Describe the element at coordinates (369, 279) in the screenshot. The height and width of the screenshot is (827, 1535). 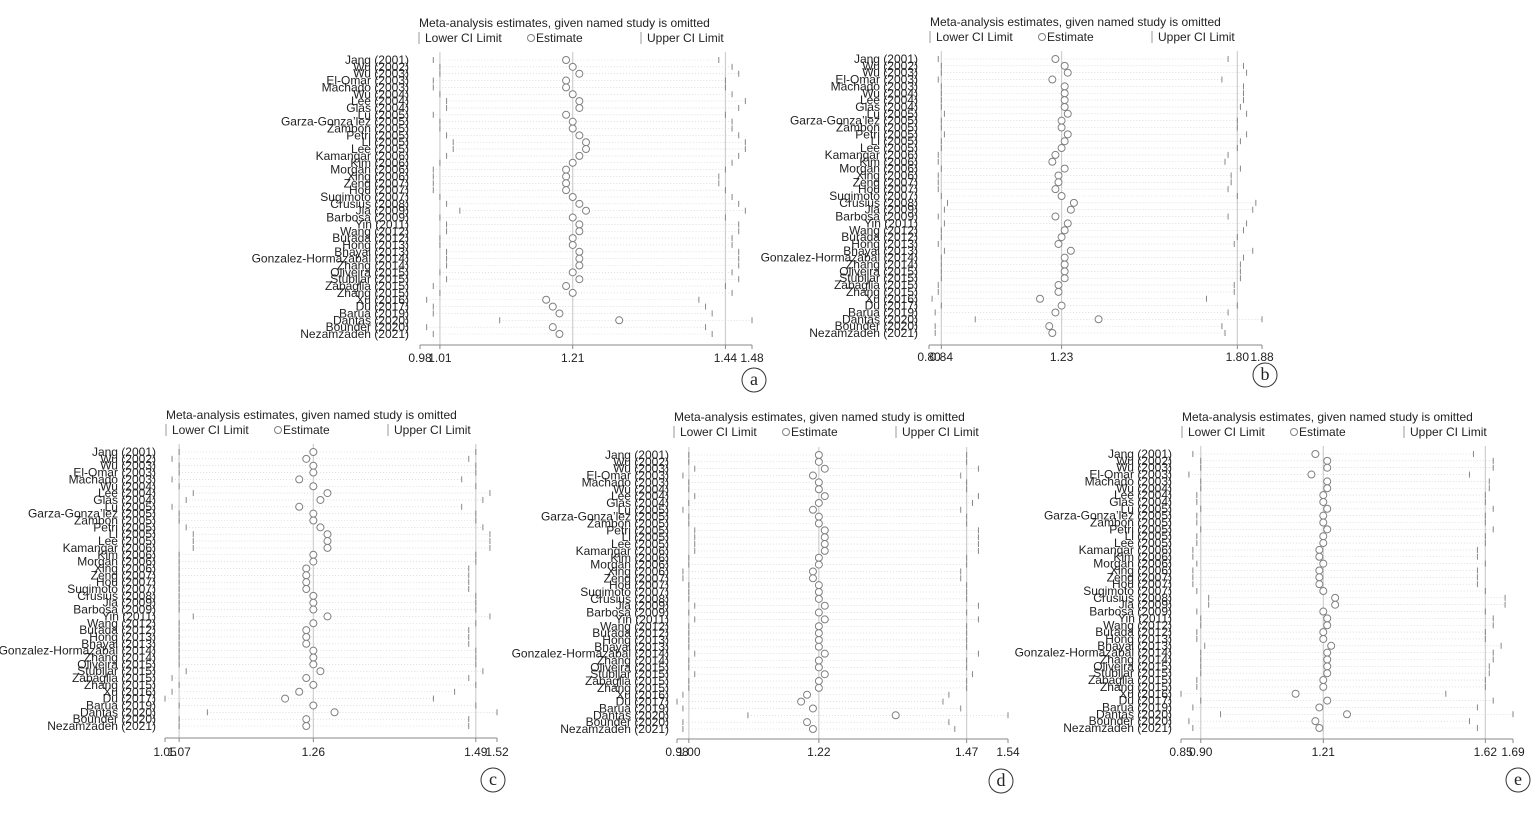
I see `study-label: Stubljar (2015)` at that location.